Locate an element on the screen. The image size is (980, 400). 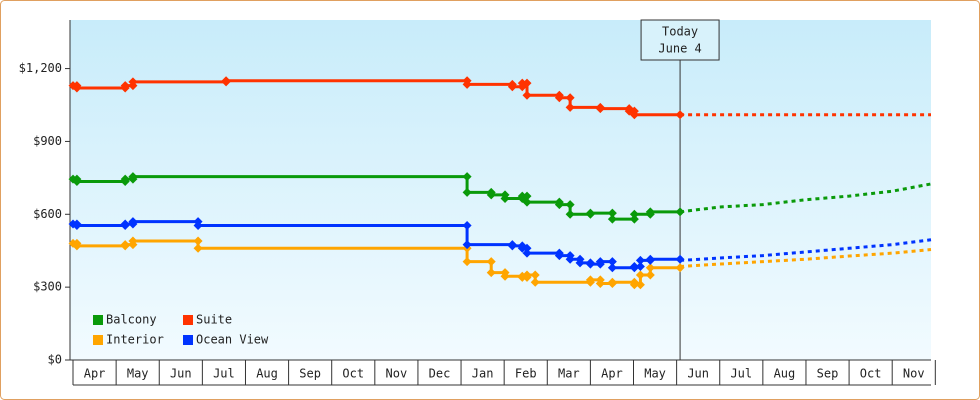
today-label: June 4 is located at coordinates (679, 49).